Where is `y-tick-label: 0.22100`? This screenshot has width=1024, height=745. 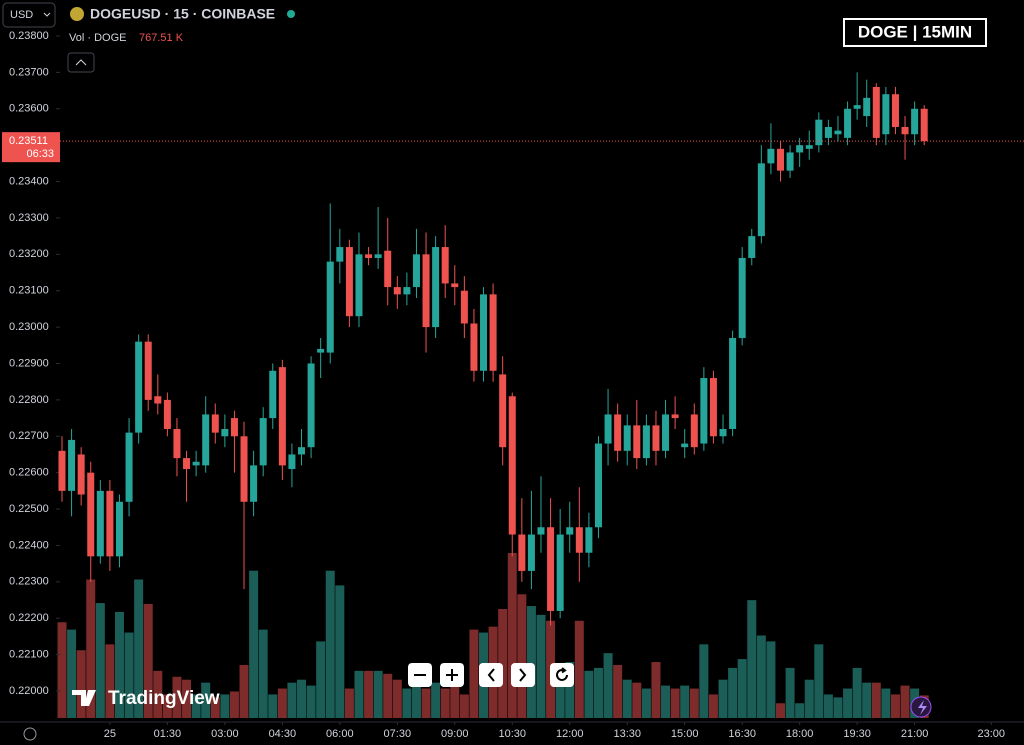
y-tick-label: 0.22100 is located at coordinates (29, 655).